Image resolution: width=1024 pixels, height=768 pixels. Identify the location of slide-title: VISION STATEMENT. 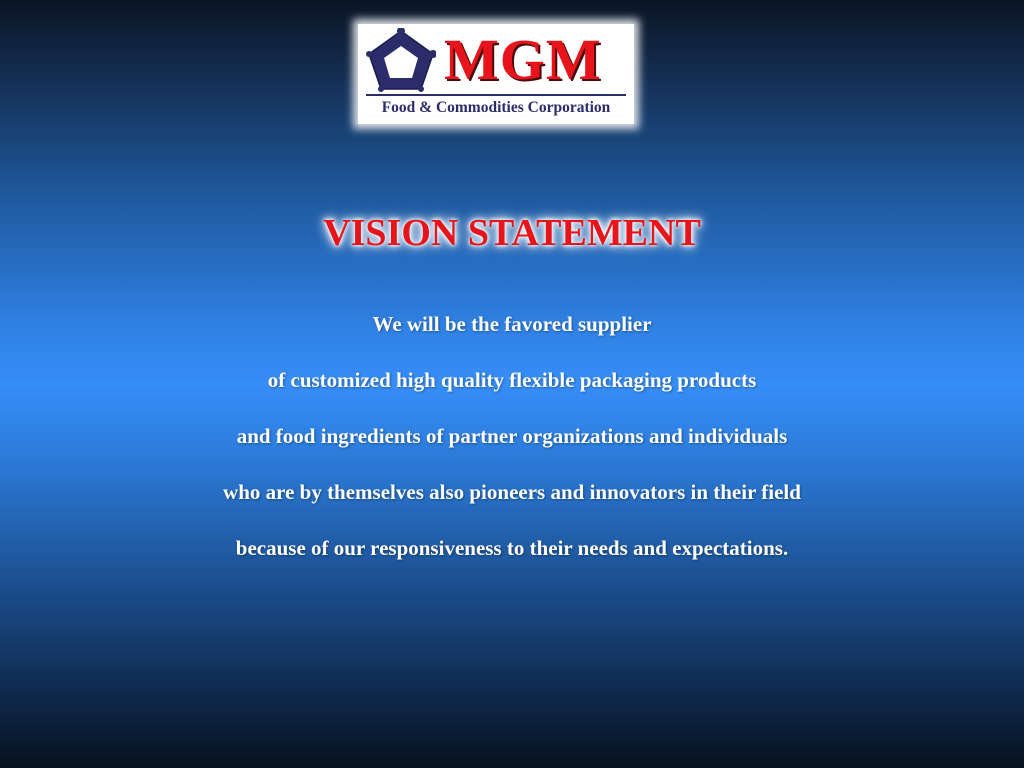
(512, 233).